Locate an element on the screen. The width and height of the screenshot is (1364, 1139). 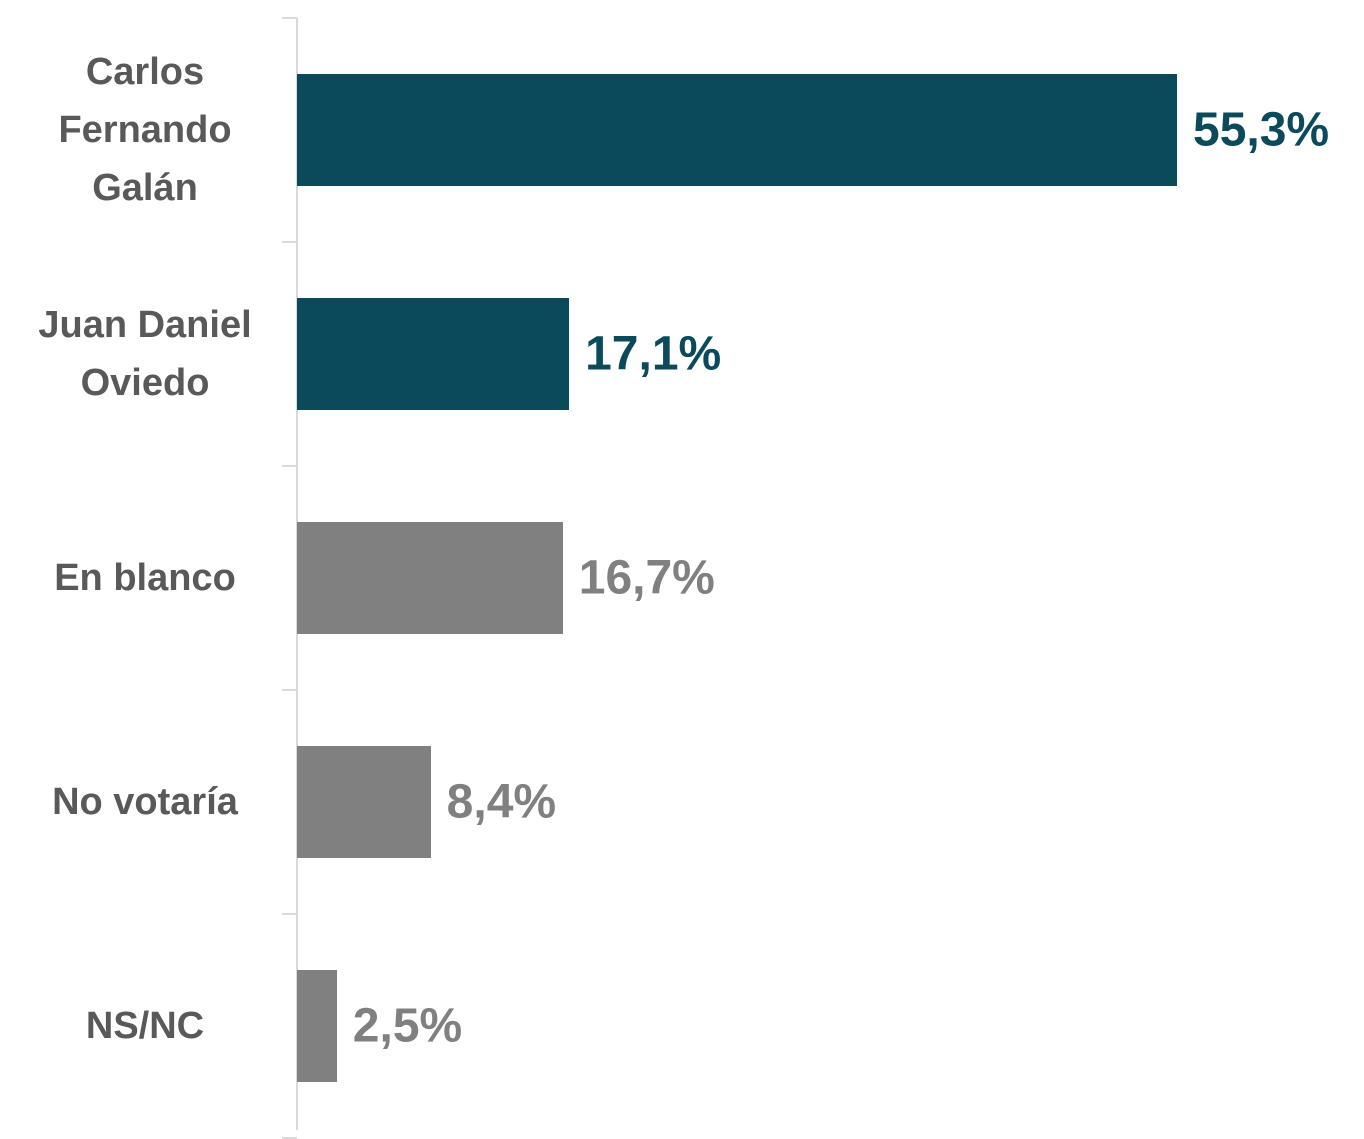
category-label: En blanco is located at coordinates (145, 578).